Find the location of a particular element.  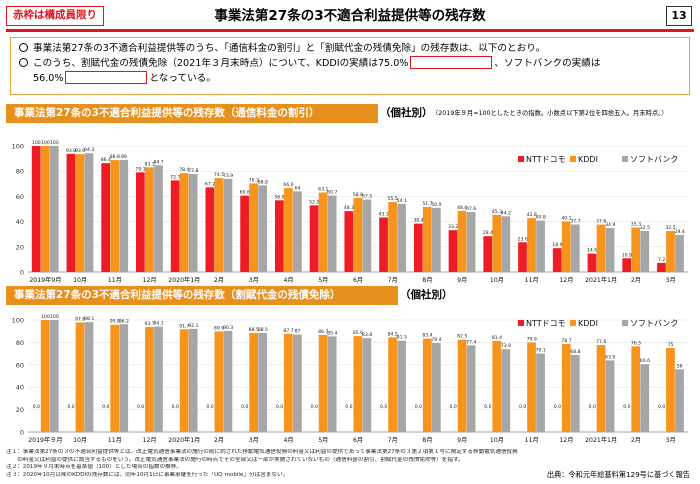

data-label: 44.2 is located at coordinates (506, 213).